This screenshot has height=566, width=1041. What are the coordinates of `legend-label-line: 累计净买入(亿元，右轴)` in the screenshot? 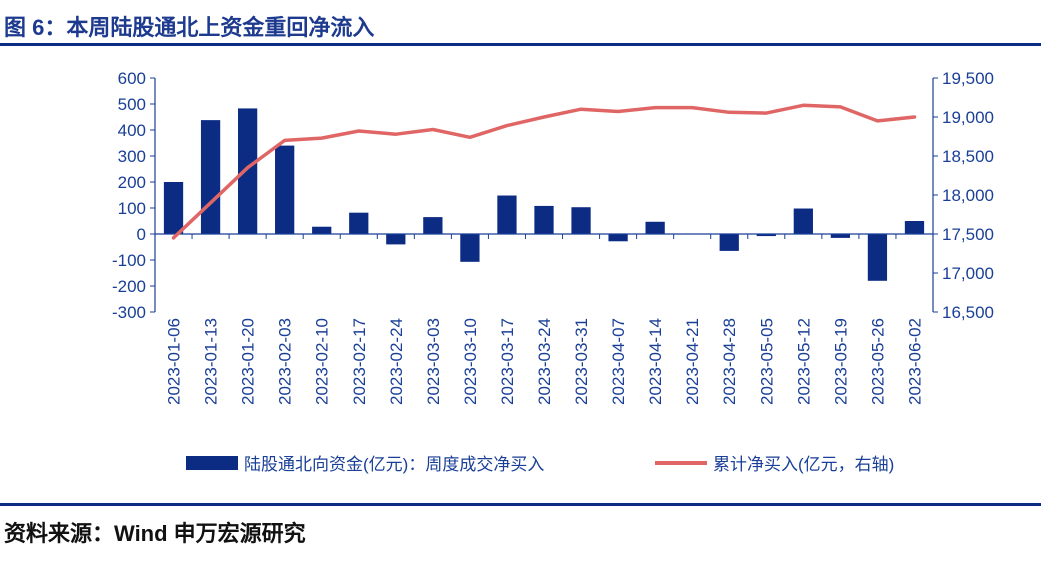 It's located at (803, 464).